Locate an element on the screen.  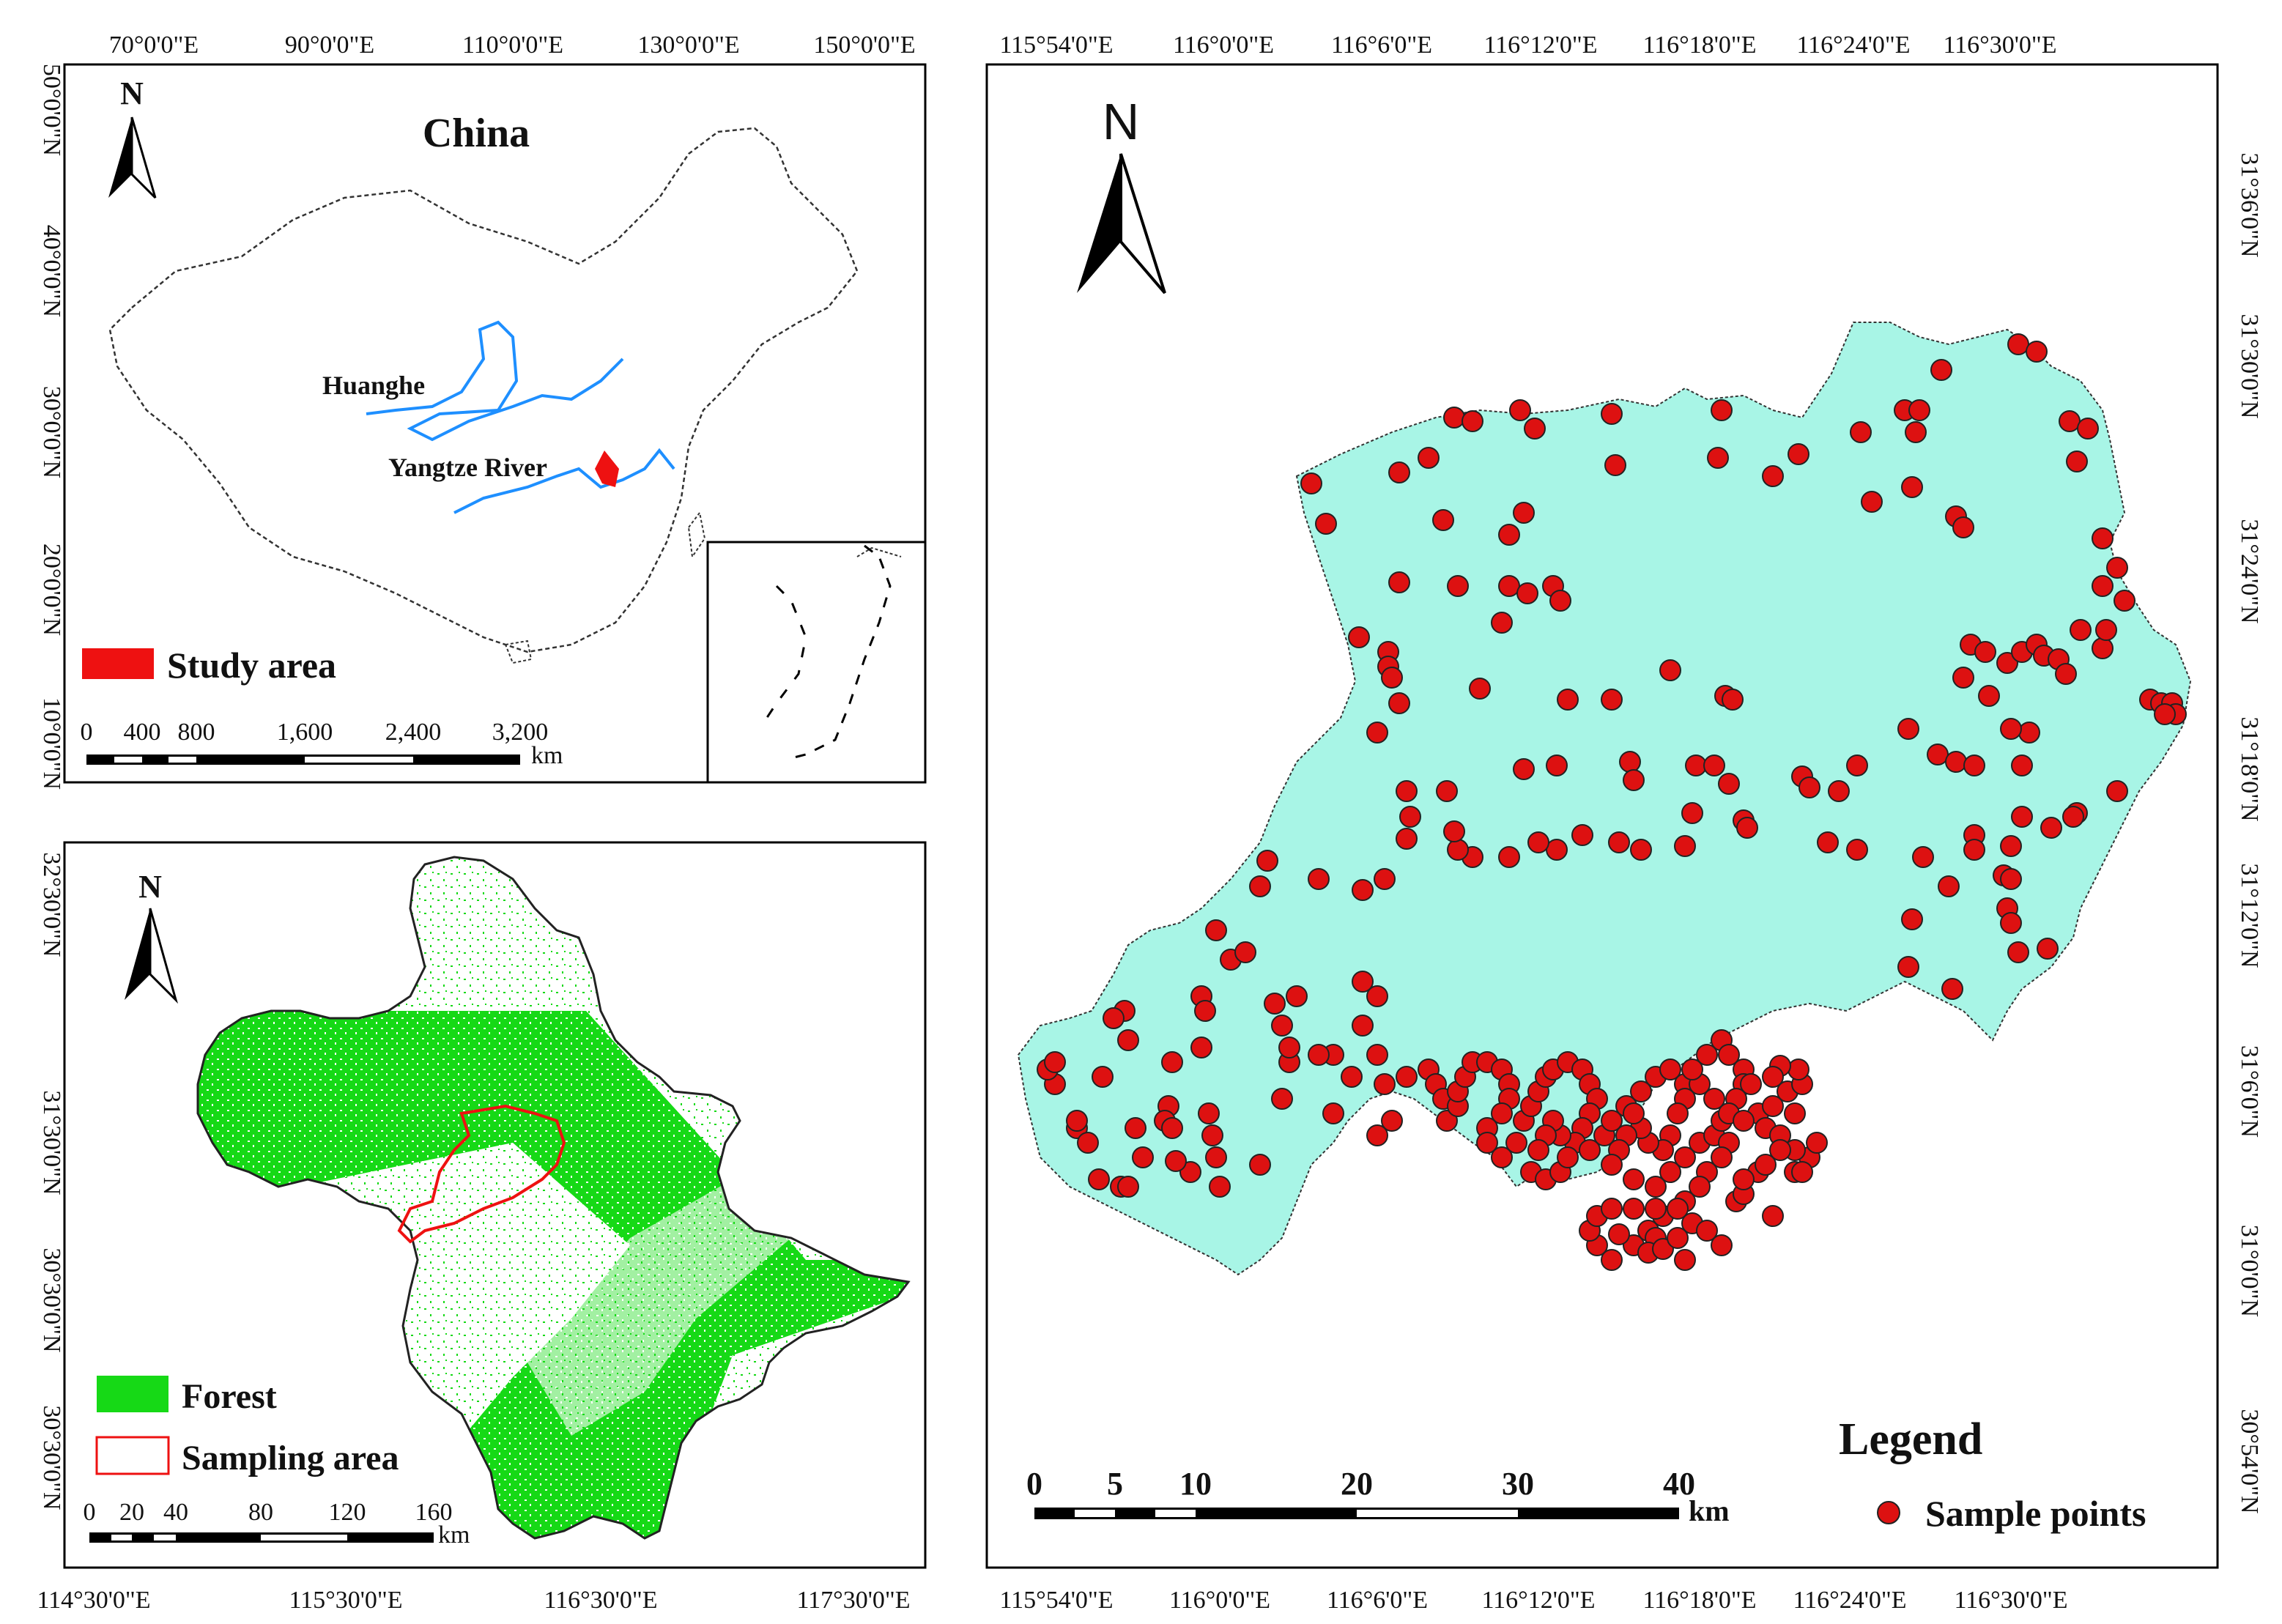
sample-top-tick: 116°6'0"E is located at coordinates (1381, 45).